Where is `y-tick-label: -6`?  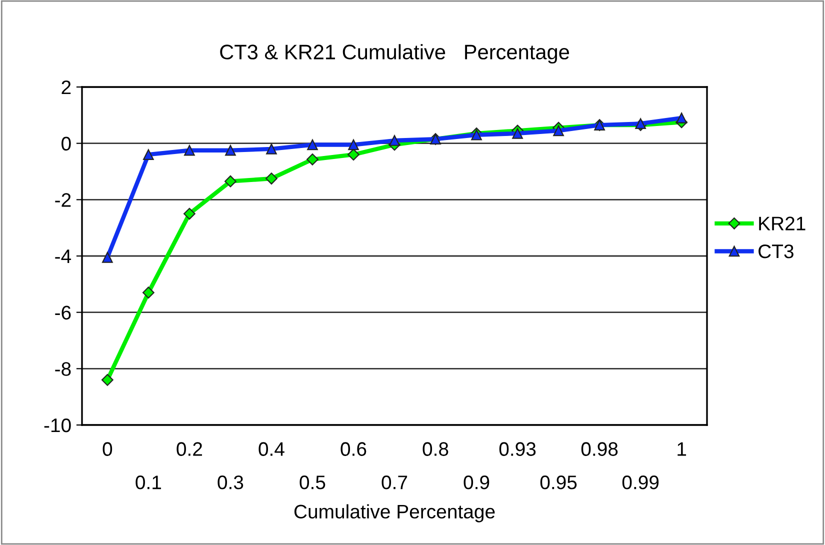 y-tick-label: -6 is located at coordinates (63, 313).